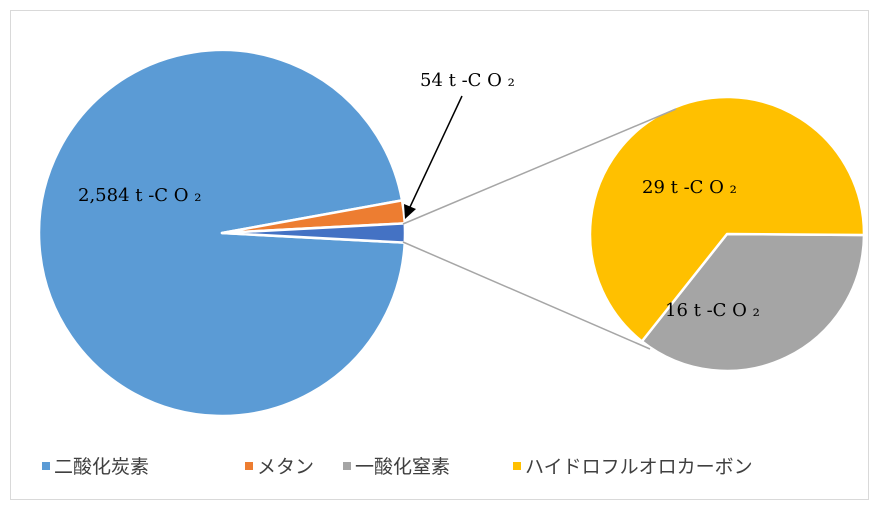  I want to click on data-label-n2o: 16 t -C O ₂, so click(712, 310).